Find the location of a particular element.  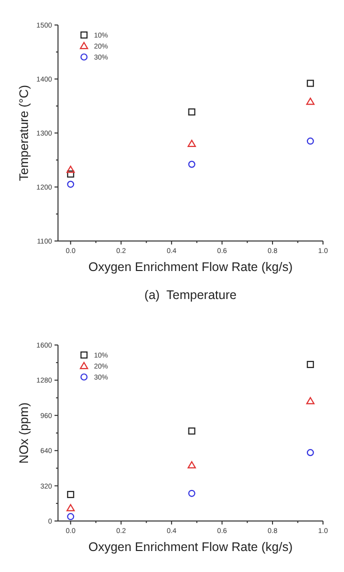

text: (a) Temperature is located at coordinates (190, 295).